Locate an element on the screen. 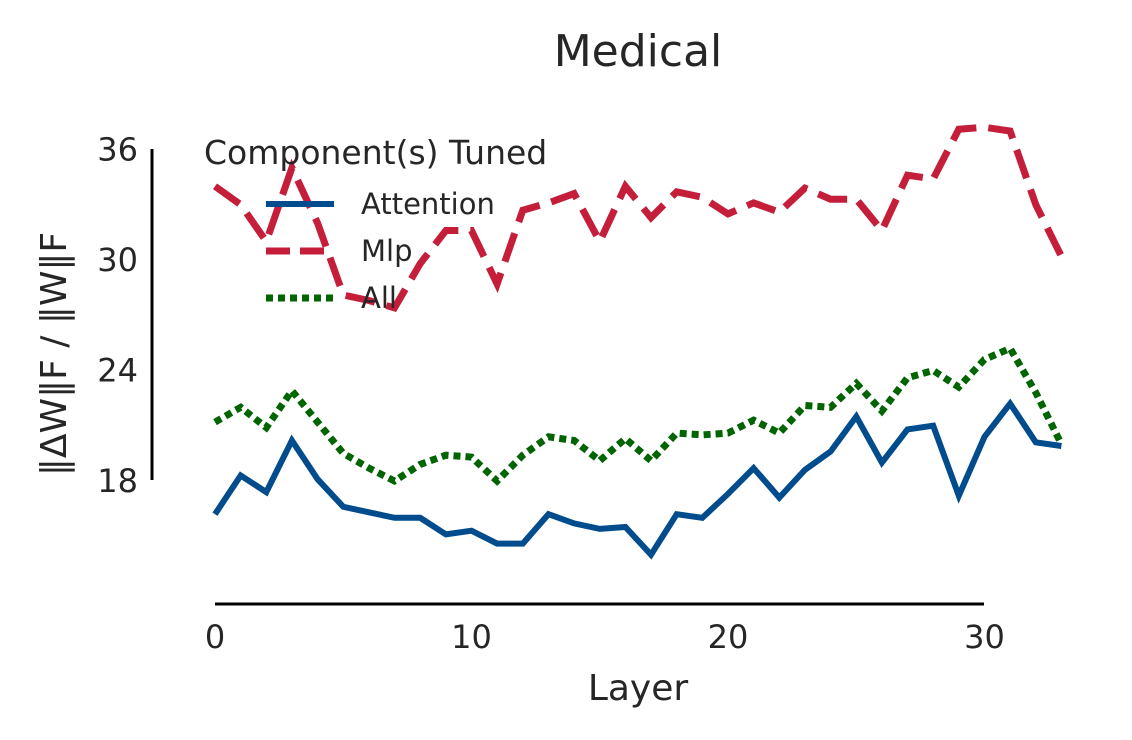 The width and height of the screenshot is (1132, 740). y-tick-label: 18 is located at coordinates (117, 481).